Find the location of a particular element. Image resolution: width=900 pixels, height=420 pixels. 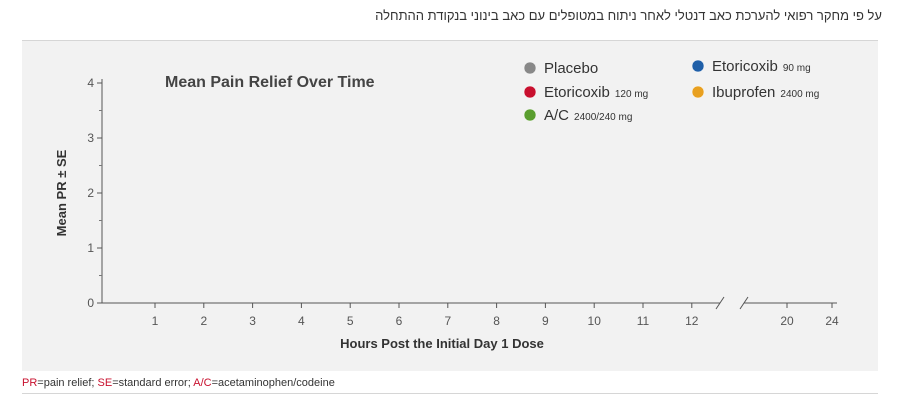

y-tick-label: 2 is located at coordinates (90, 193).